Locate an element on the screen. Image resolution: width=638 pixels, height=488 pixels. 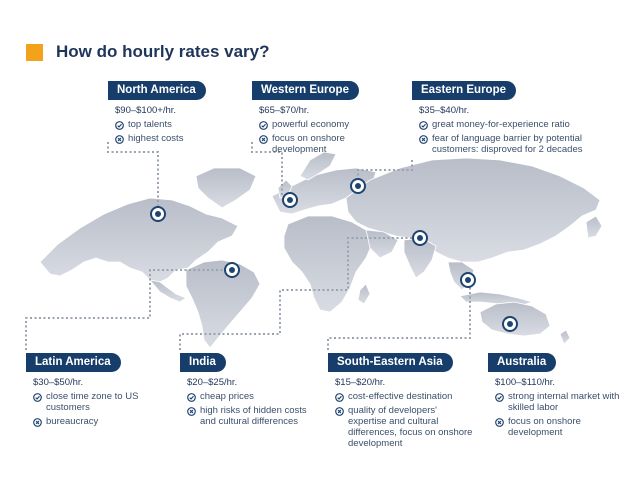
page-title: How do hourly rates vary? is located at coordinates (163, 51).